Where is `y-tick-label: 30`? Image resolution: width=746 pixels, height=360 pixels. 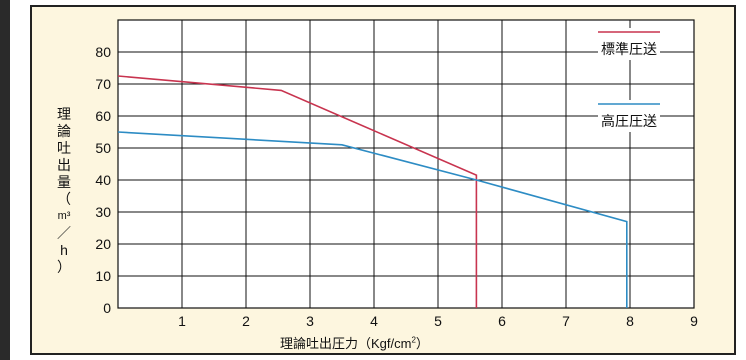
y-tick-label: 30 is located at coordinates (103, 212).